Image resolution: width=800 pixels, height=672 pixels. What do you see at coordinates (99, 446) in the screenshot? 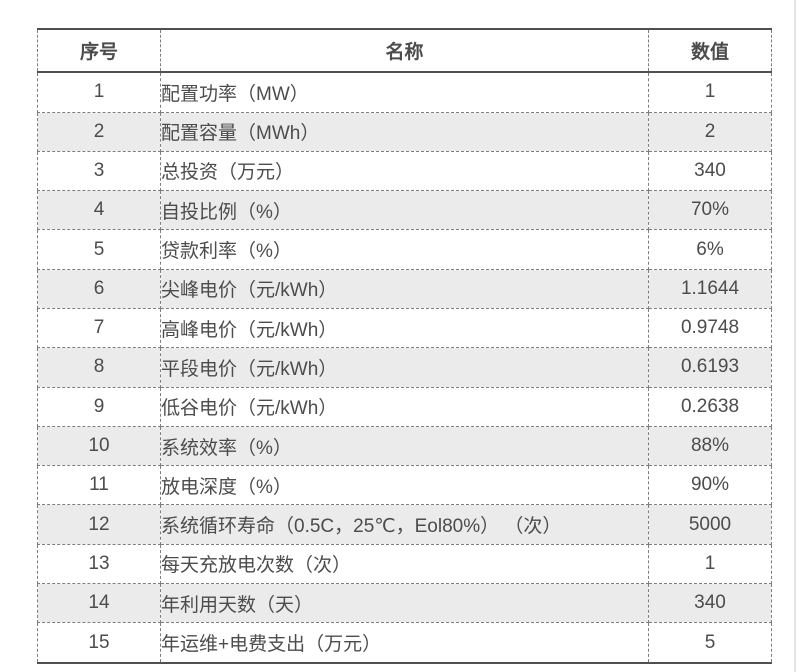
I see `cell-index: 10` at bounding box center [99, 446].